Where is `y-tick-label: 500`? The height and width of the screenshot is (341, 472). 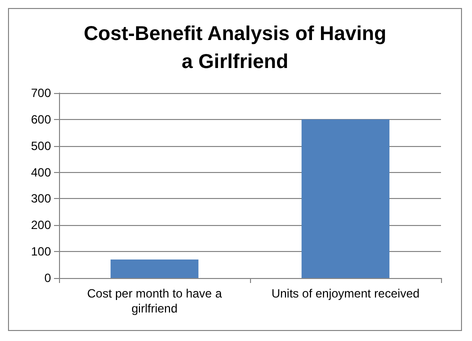
y-tick-label: 500 is located at coordinates (41, 145).